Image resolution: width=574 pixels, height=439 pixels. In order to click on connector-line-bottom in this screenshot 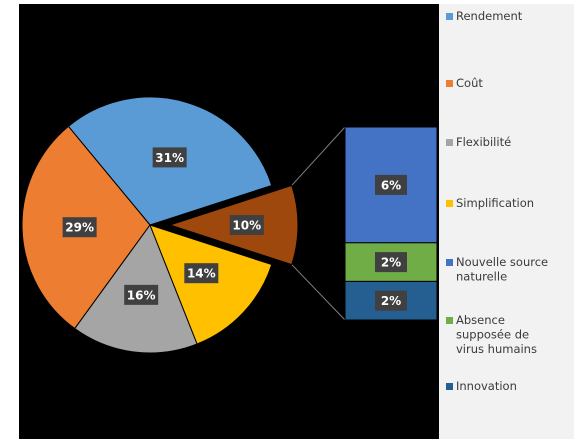, I will do `click(318, 292)`.